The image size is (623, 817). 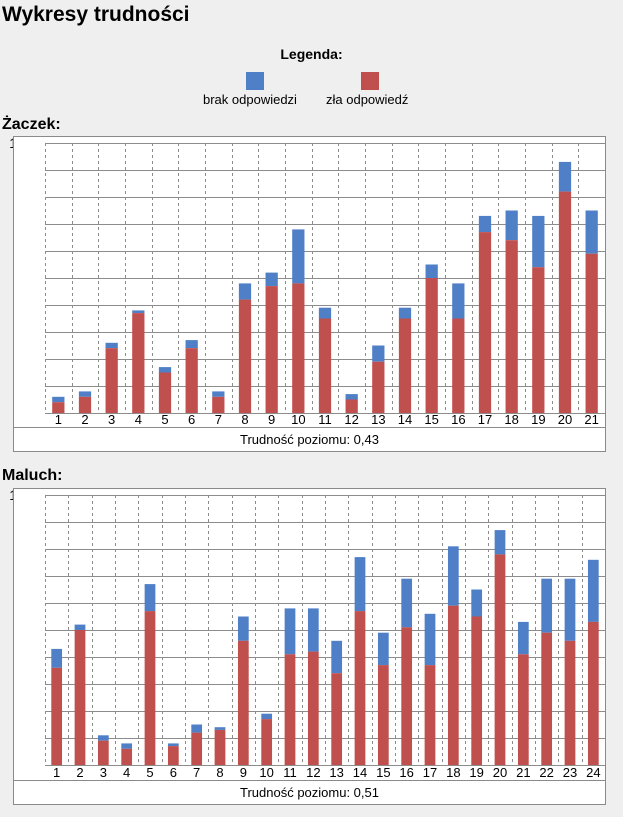 What do you see at coordinates (383, 772) in the screenshot?
I see `x-tick-label: 15` at bounding box center [383, 772].